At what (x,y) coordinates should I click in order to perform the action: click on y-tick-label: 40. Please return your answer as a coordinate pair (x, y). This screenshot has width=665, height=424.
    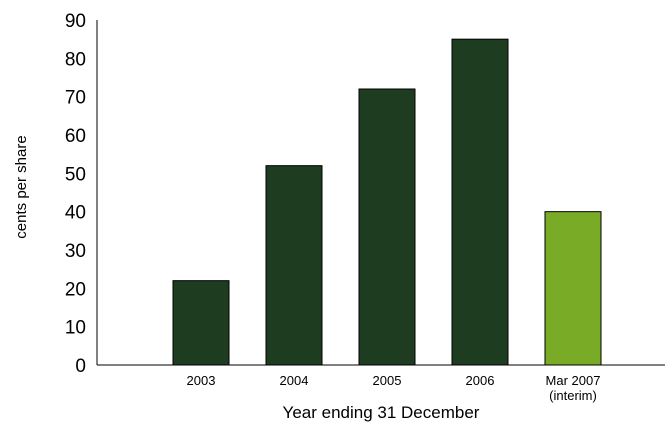
    Looking at the image, I should click on (75, 213).